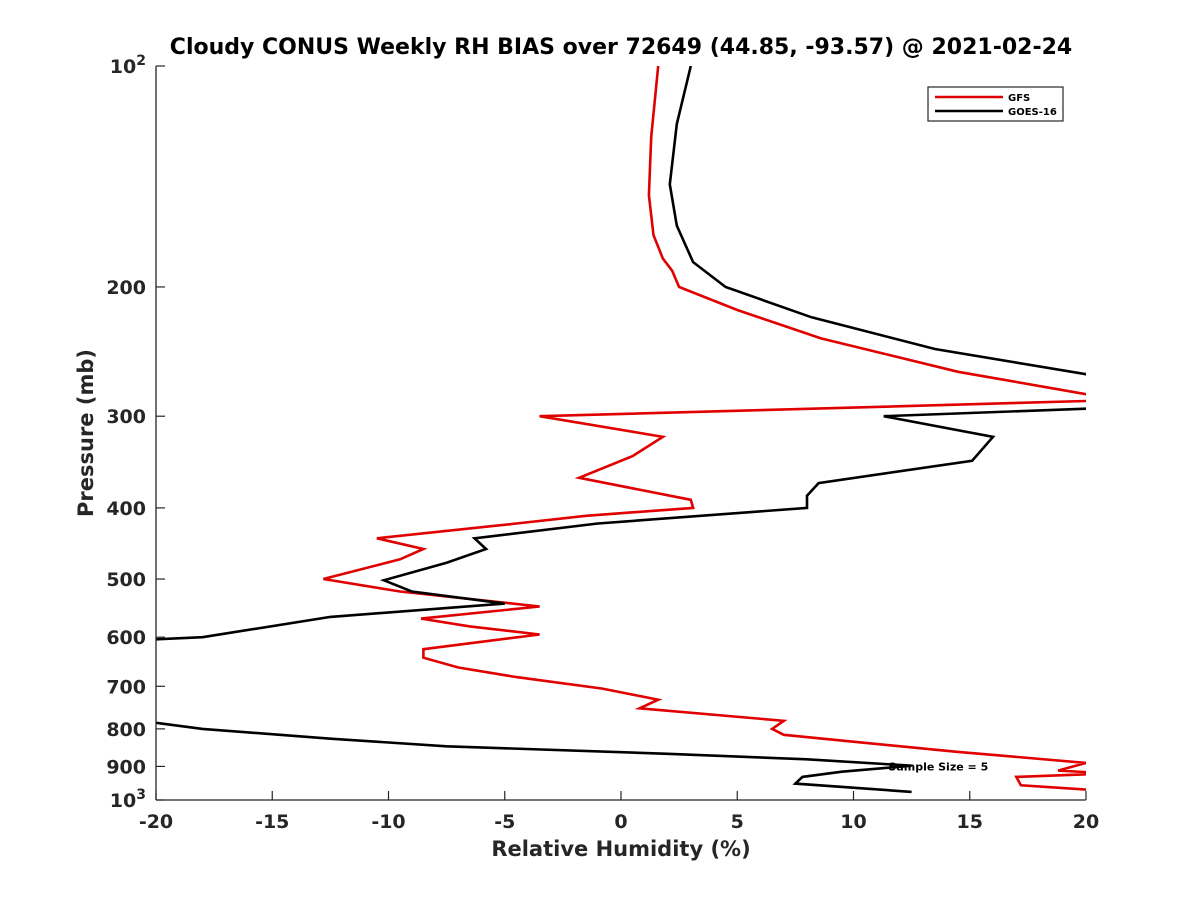  What do you see at coordinates (126, 767) in the screenshot?
I see `y-tick-label: 900` at bounding box center [126, 767].